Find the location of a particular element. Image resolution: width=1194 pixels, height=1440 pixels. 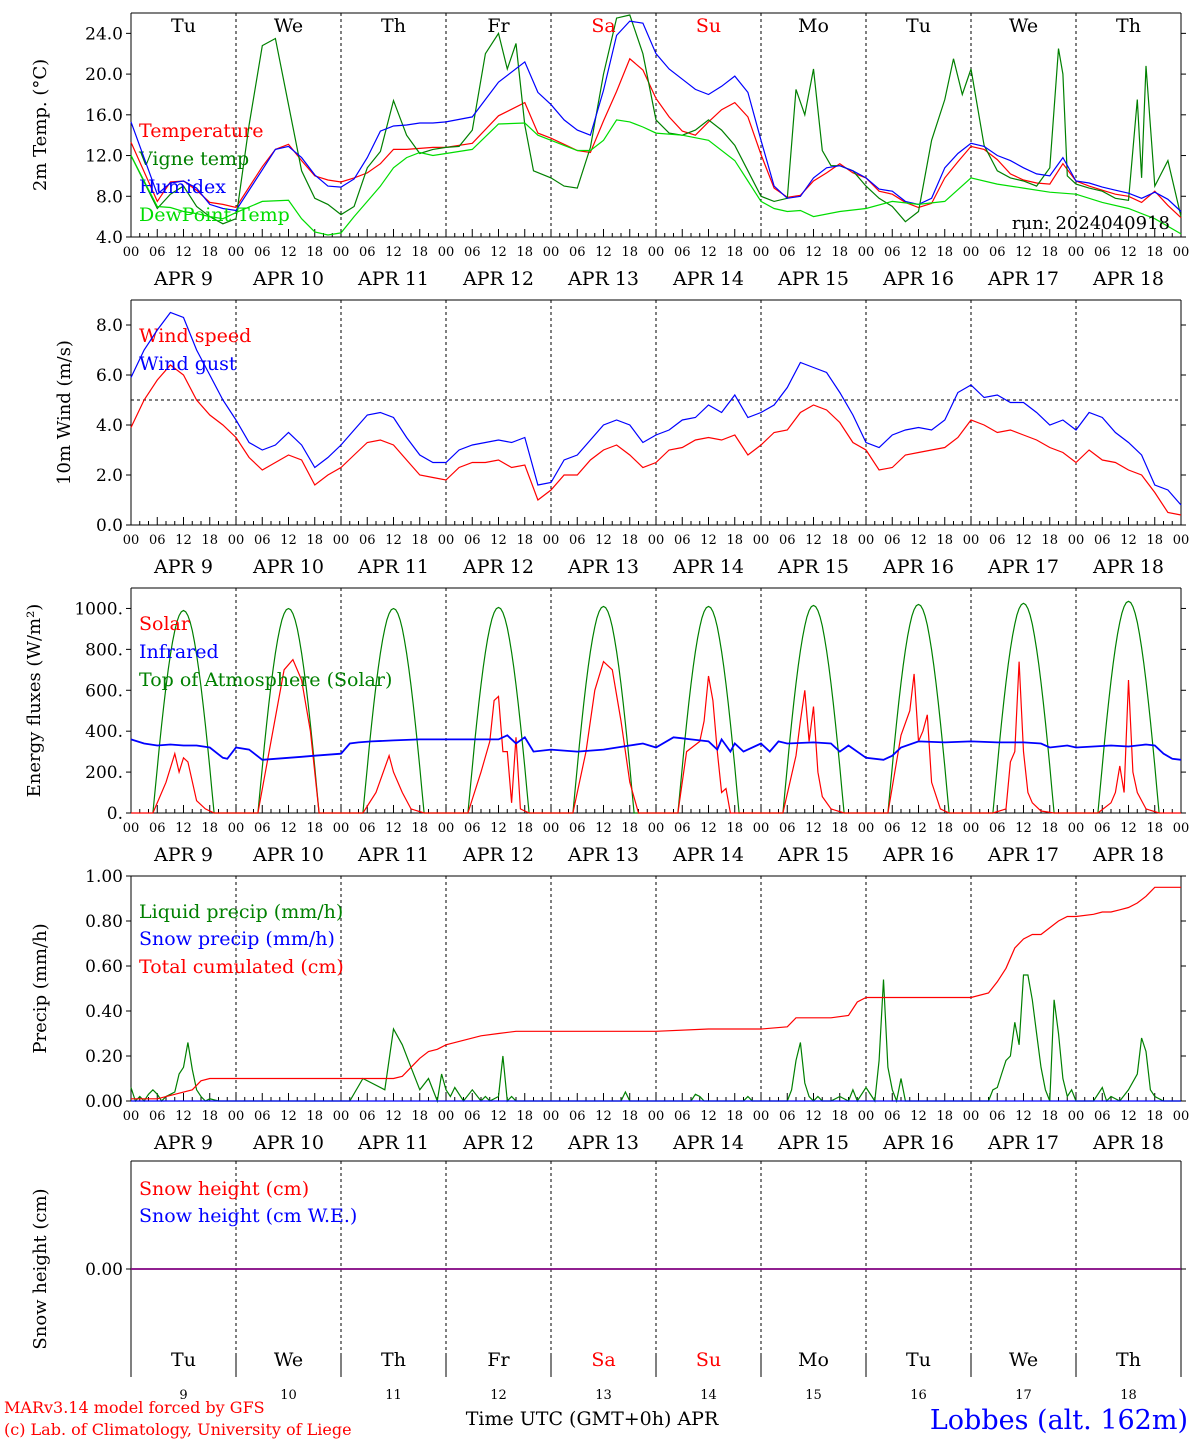

series-line-infrared is located at coordinates (656, 747).